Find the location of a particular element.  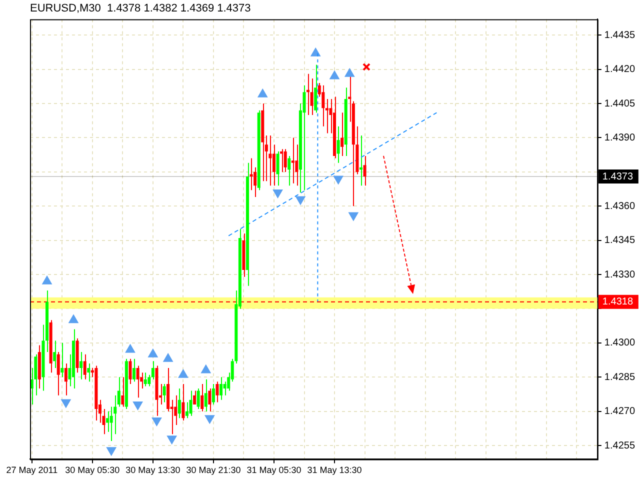

y-tick-label: 1.4405 is located at coordinates (620, 104).